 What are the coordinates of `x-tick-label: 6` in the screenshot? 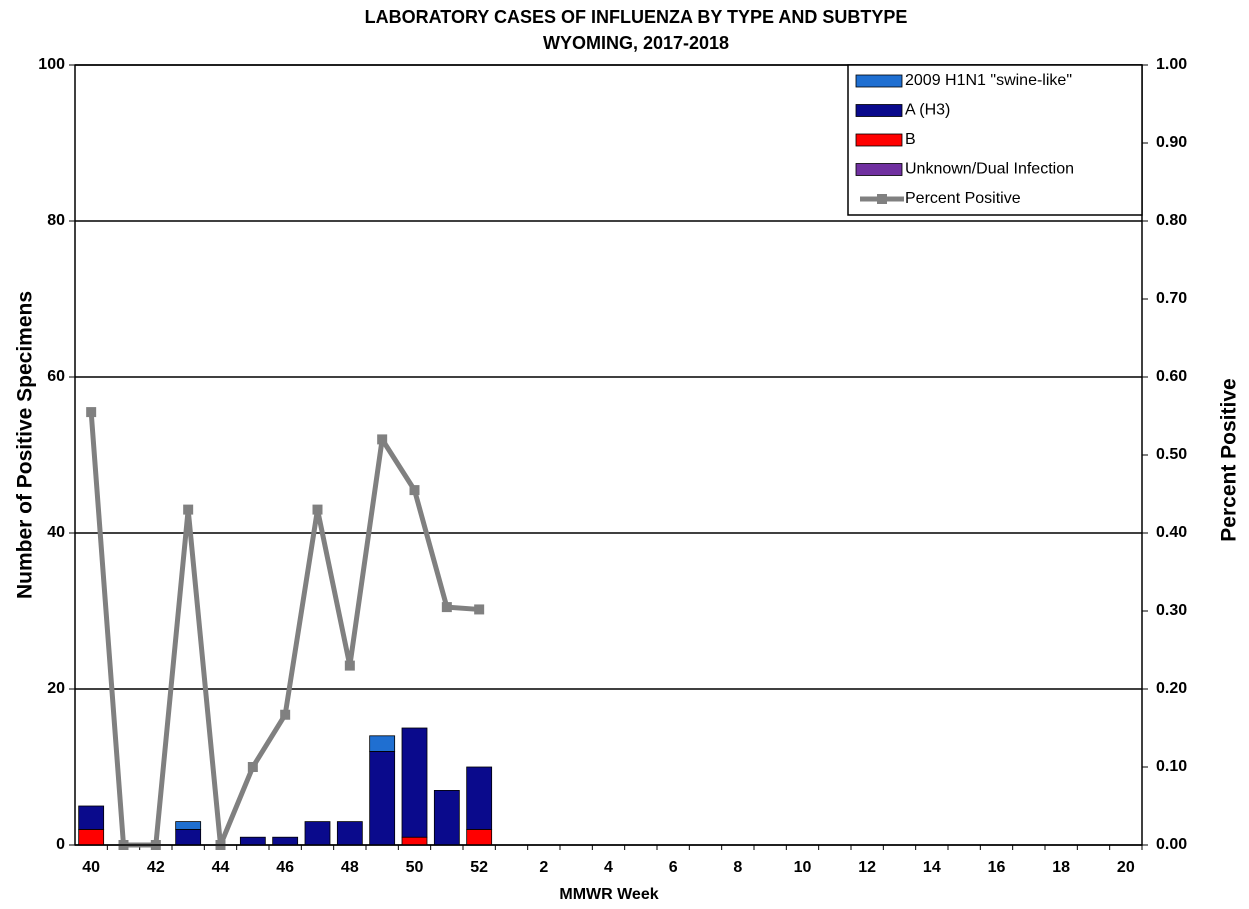 It's located at (673, 867).